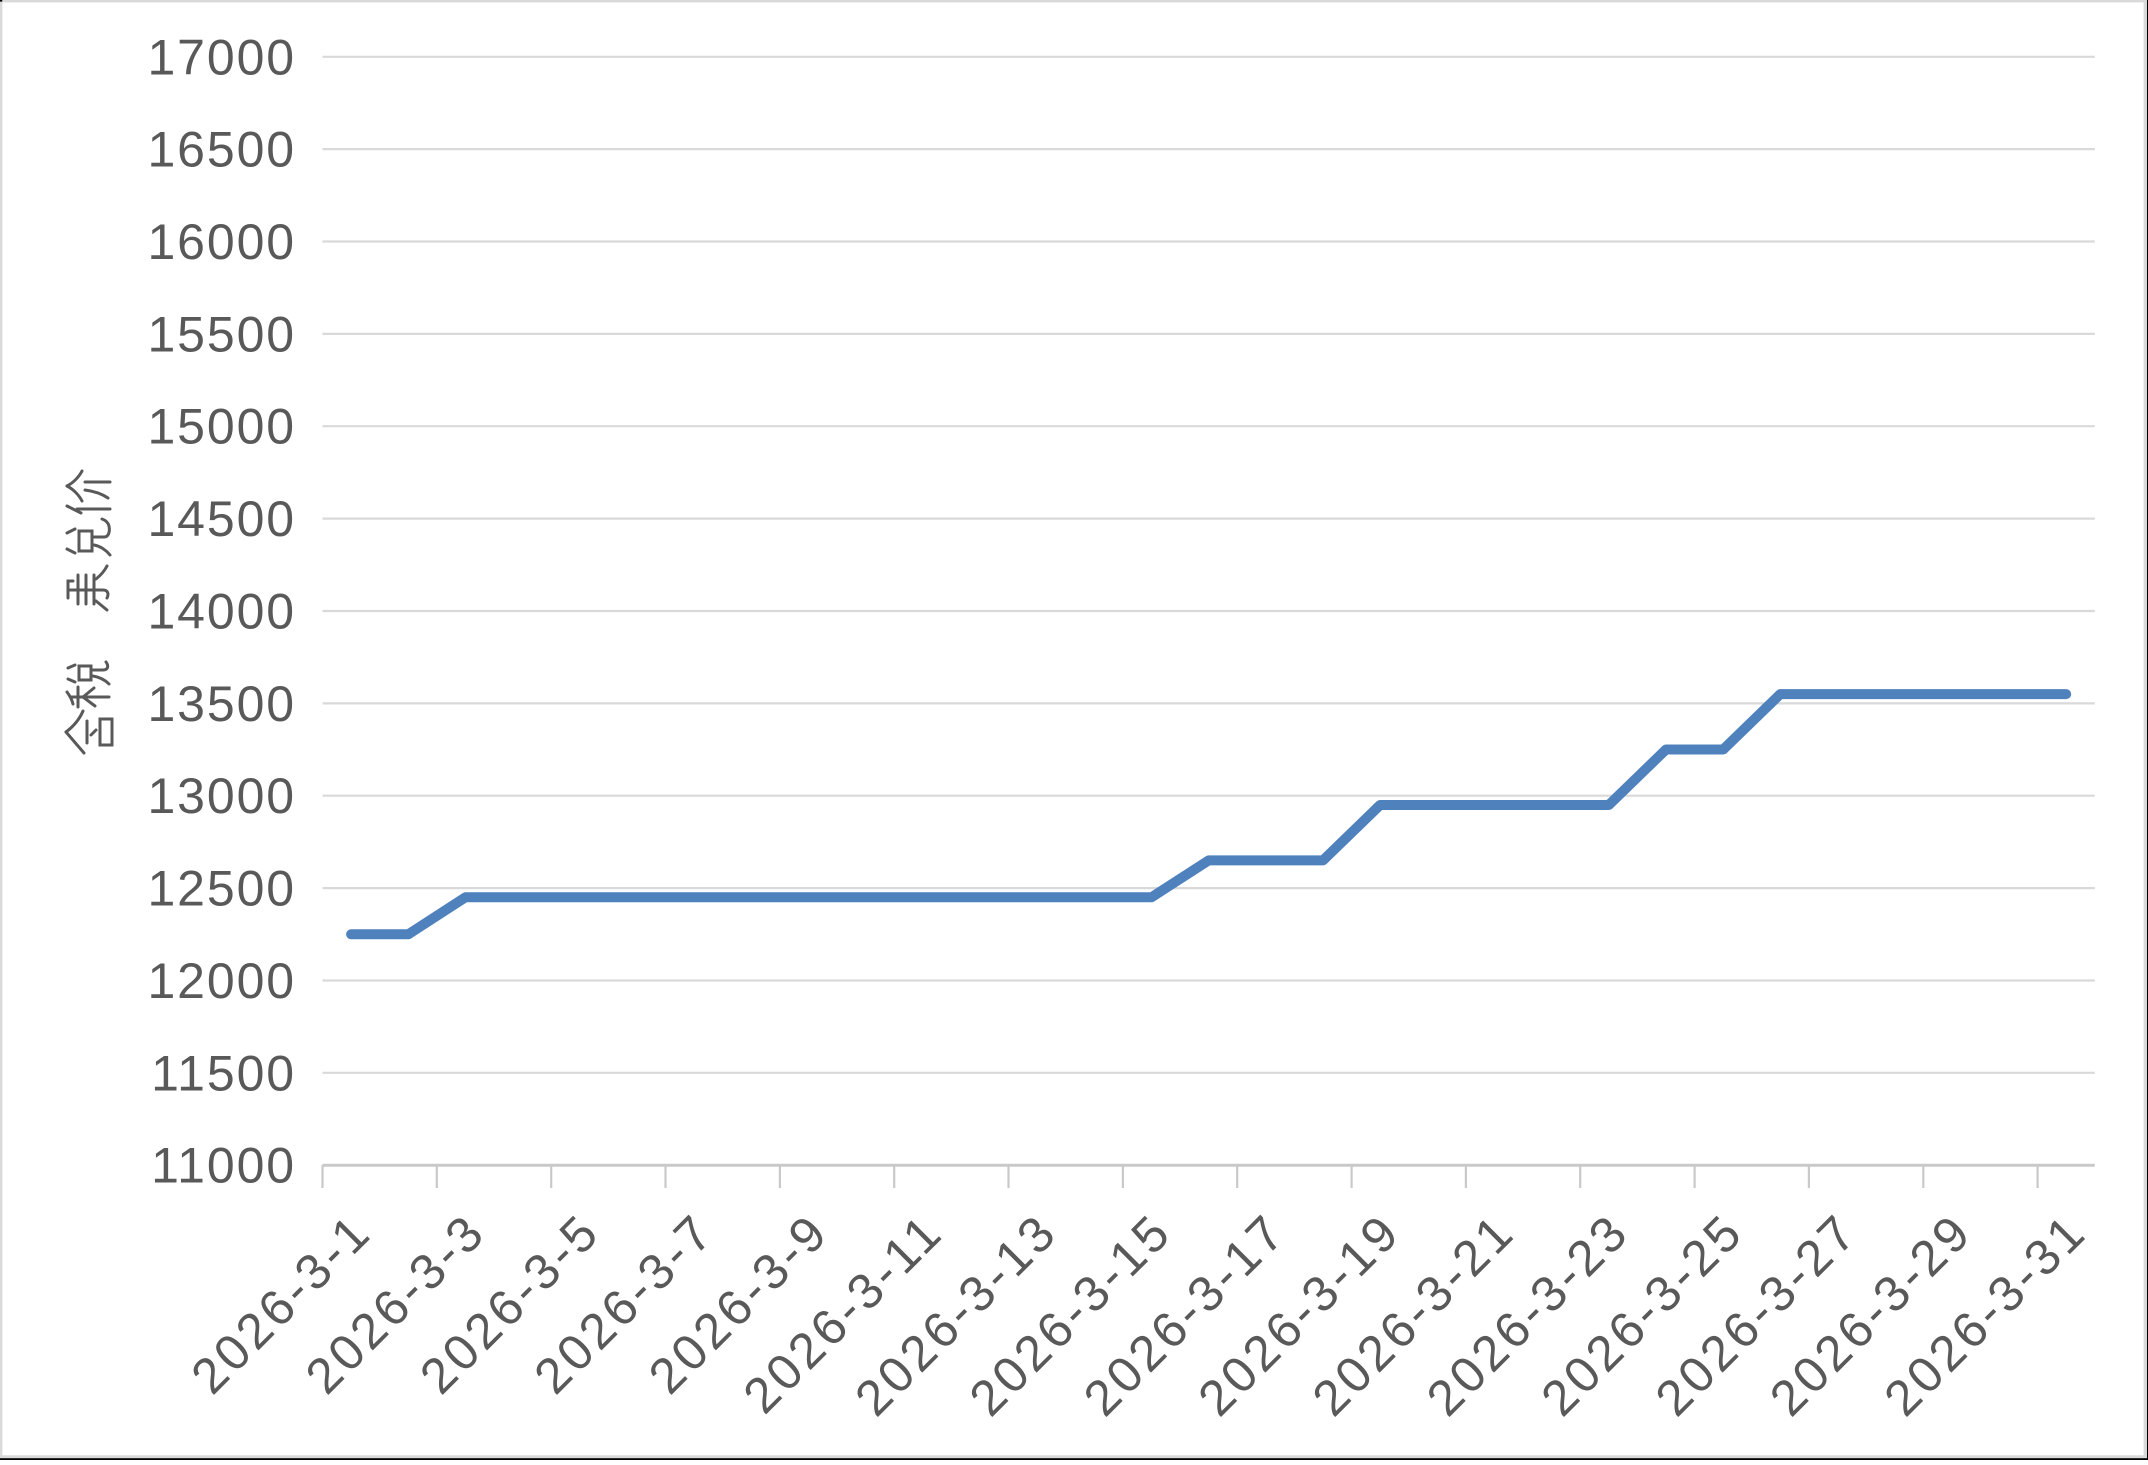  I want to click on svg-text: 16500, so click(221, 150).